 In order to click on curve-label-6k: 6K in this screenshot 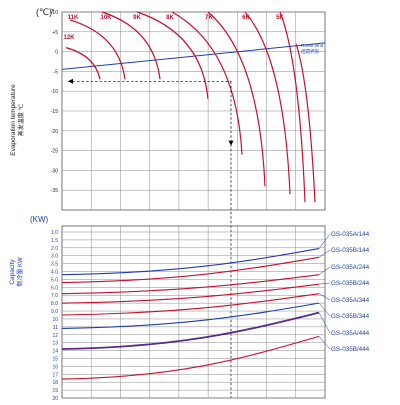, I will do `click(246, 18)`.